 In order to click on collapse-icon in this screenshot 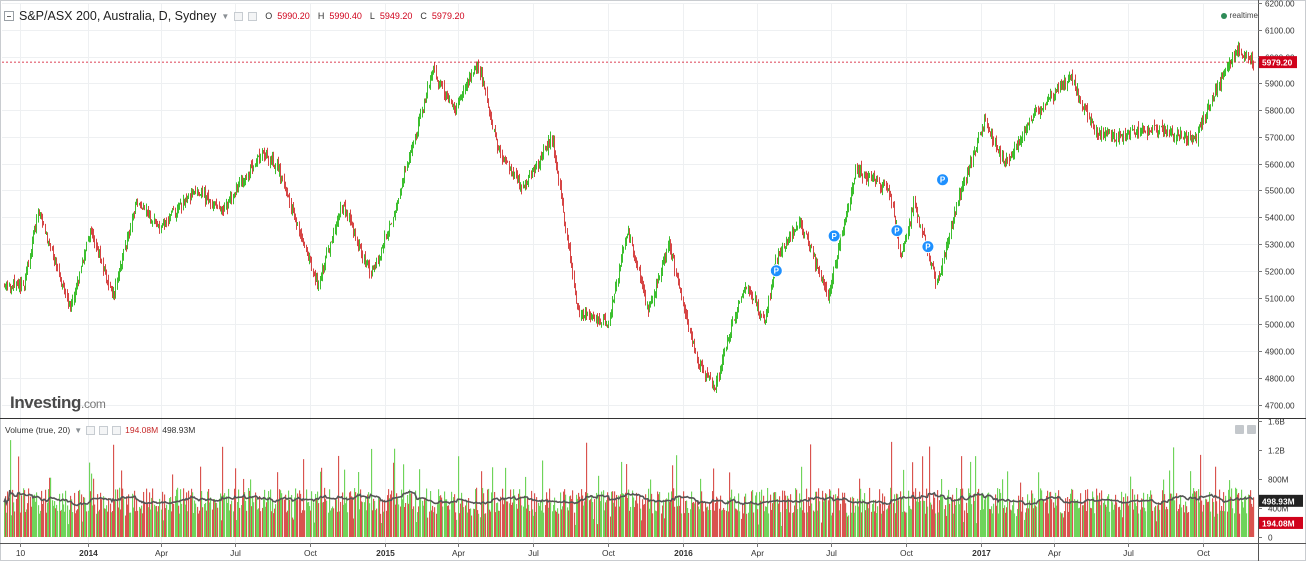, I will do `click(9, 16)`.